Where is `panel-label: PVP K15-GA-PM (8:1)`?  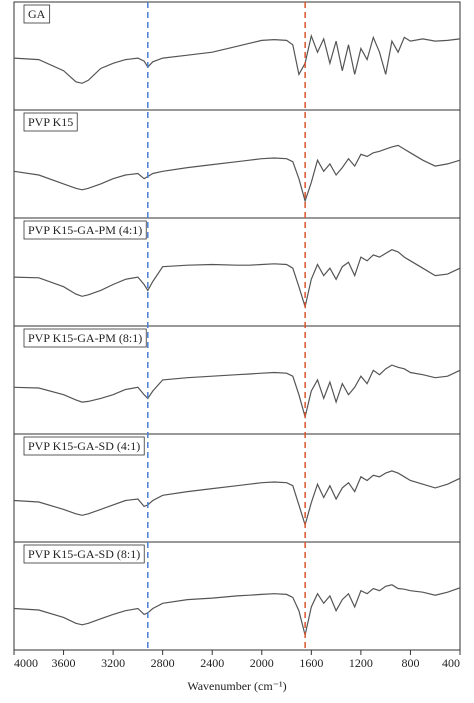 panel-label: PVP K15-GA-PM (8:1) is located at coordinates (85, 338).